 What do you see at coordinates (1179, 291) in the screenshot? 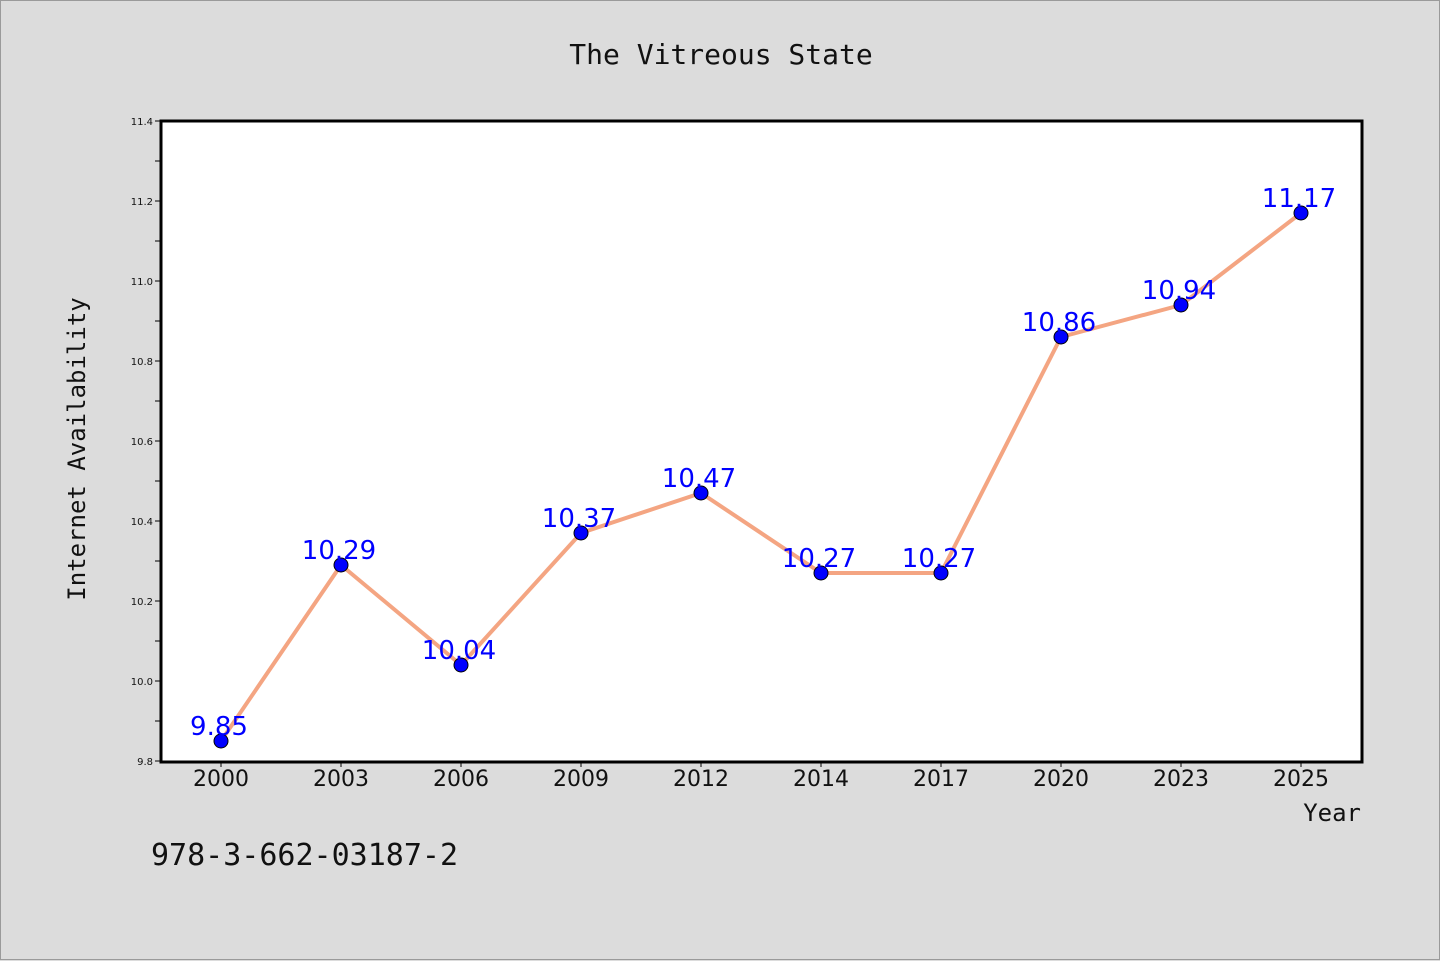
I see `data-label: 10.94` at bounding box center [1179, 291].